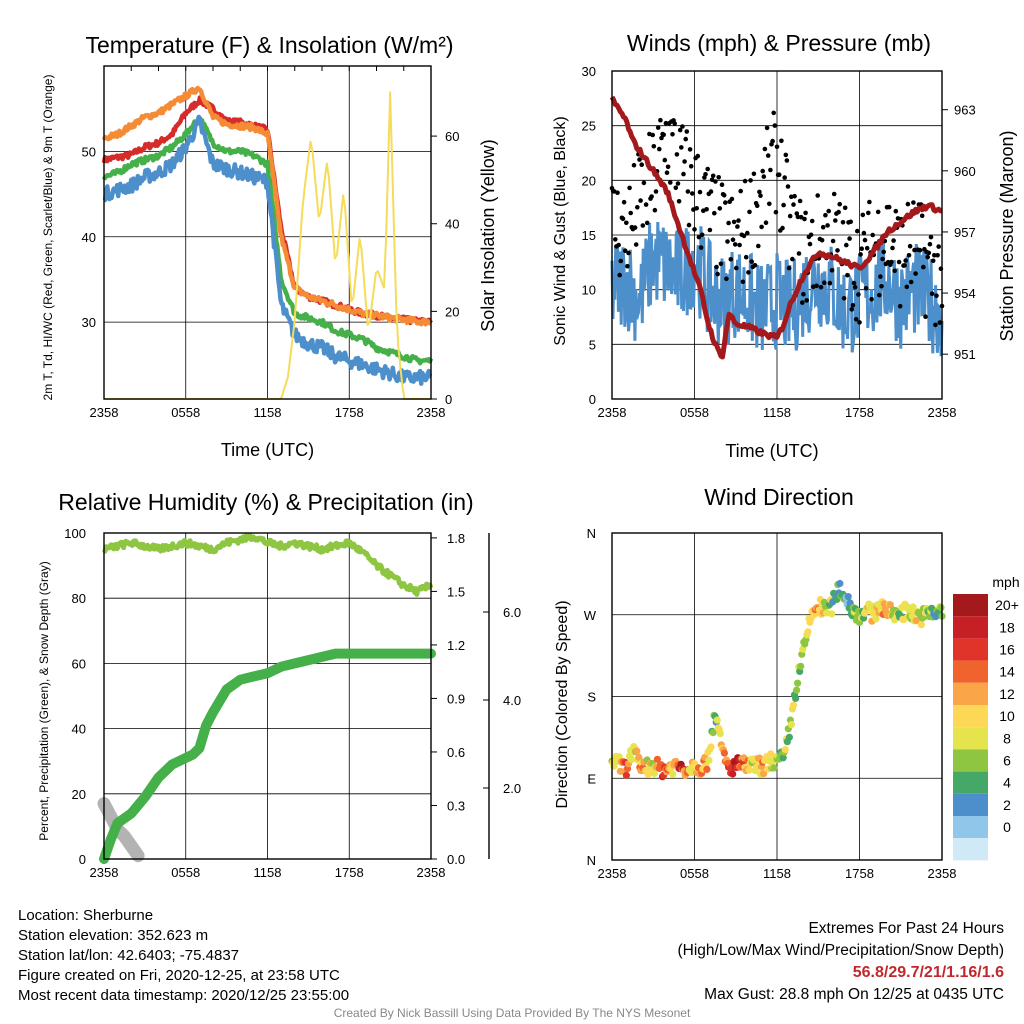 This screenshot has width=1024, height=1024. What do you see at coordinates (590, 615) in the screenshot?
I see `y-tick-label: W` at bounding box center [590, 615].